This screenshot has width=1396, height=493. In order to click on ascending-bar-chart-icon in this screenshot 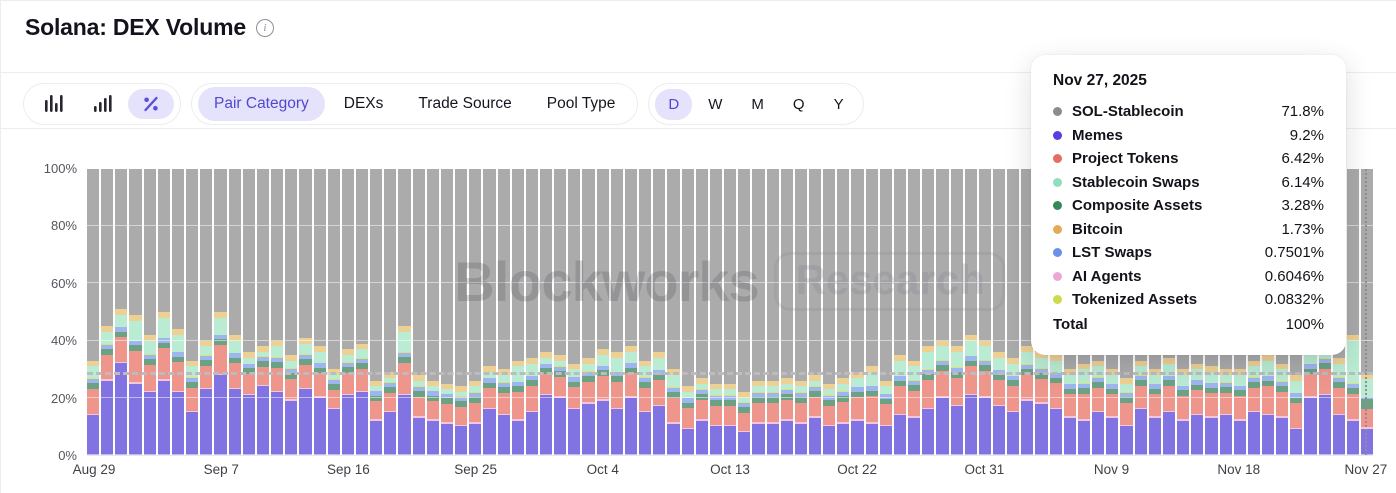, I will do `click(102, 104)`.